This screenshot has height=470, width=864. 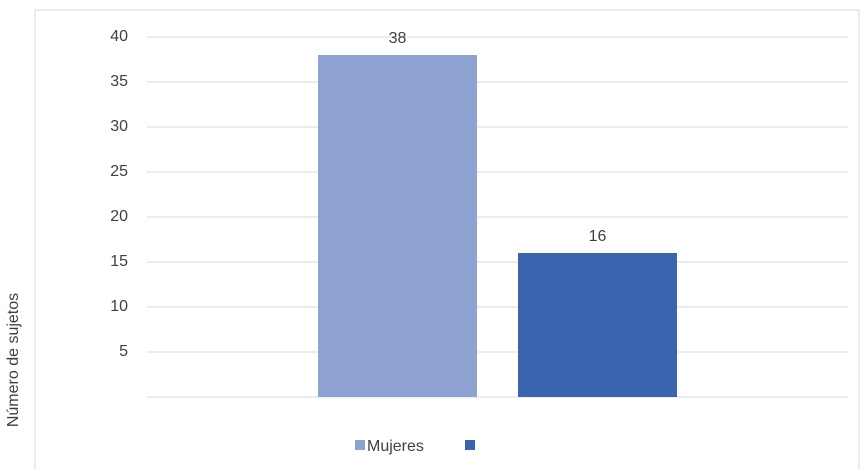 I want to click on y-tick-label: 40, so click(x=119, y=36).